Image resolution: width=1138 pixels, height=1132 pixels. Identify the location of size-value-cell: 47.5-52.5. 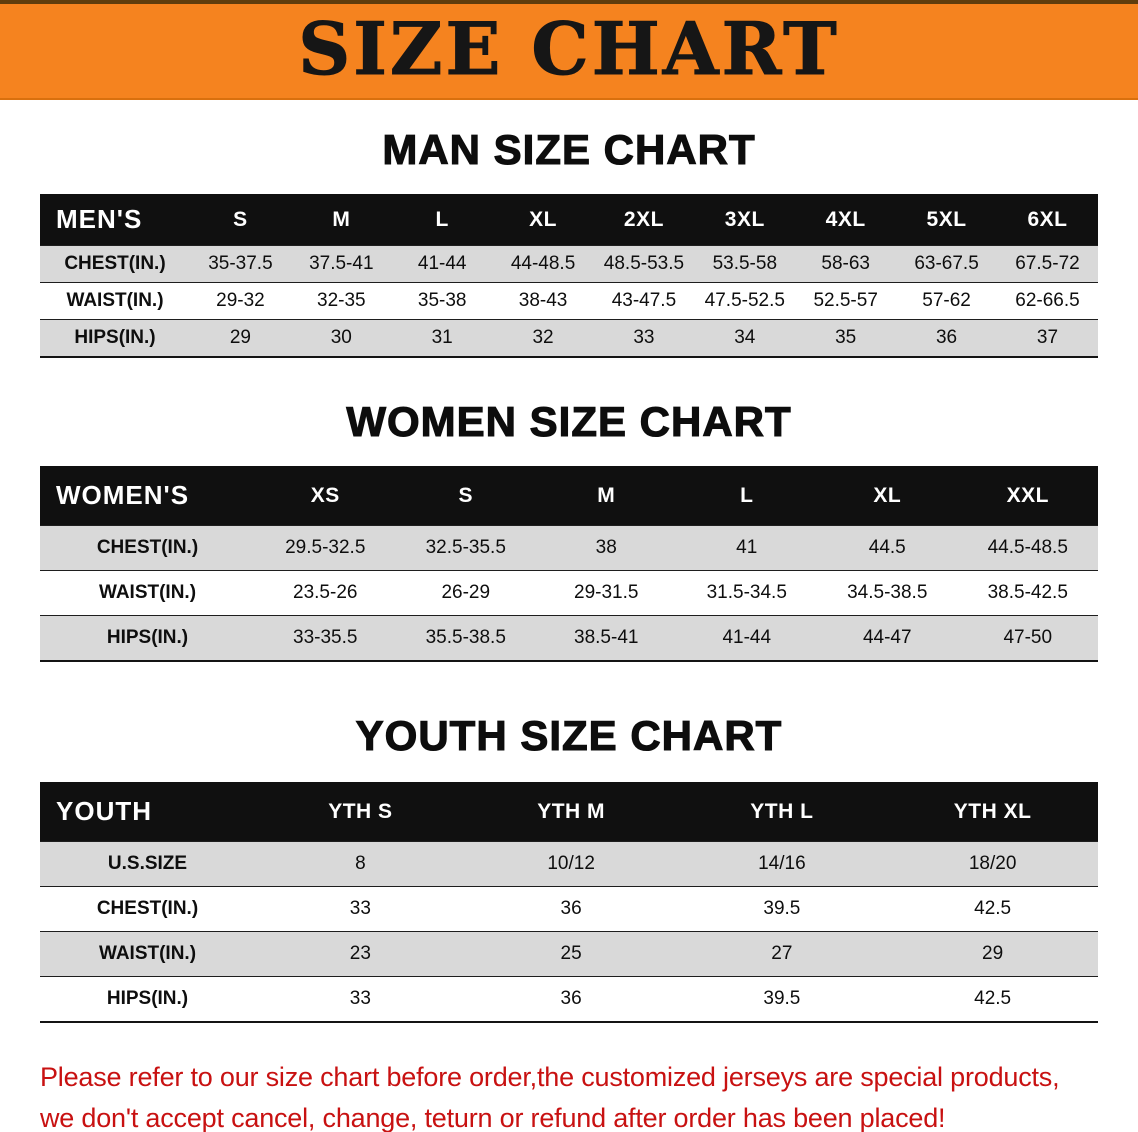
(744, 300).